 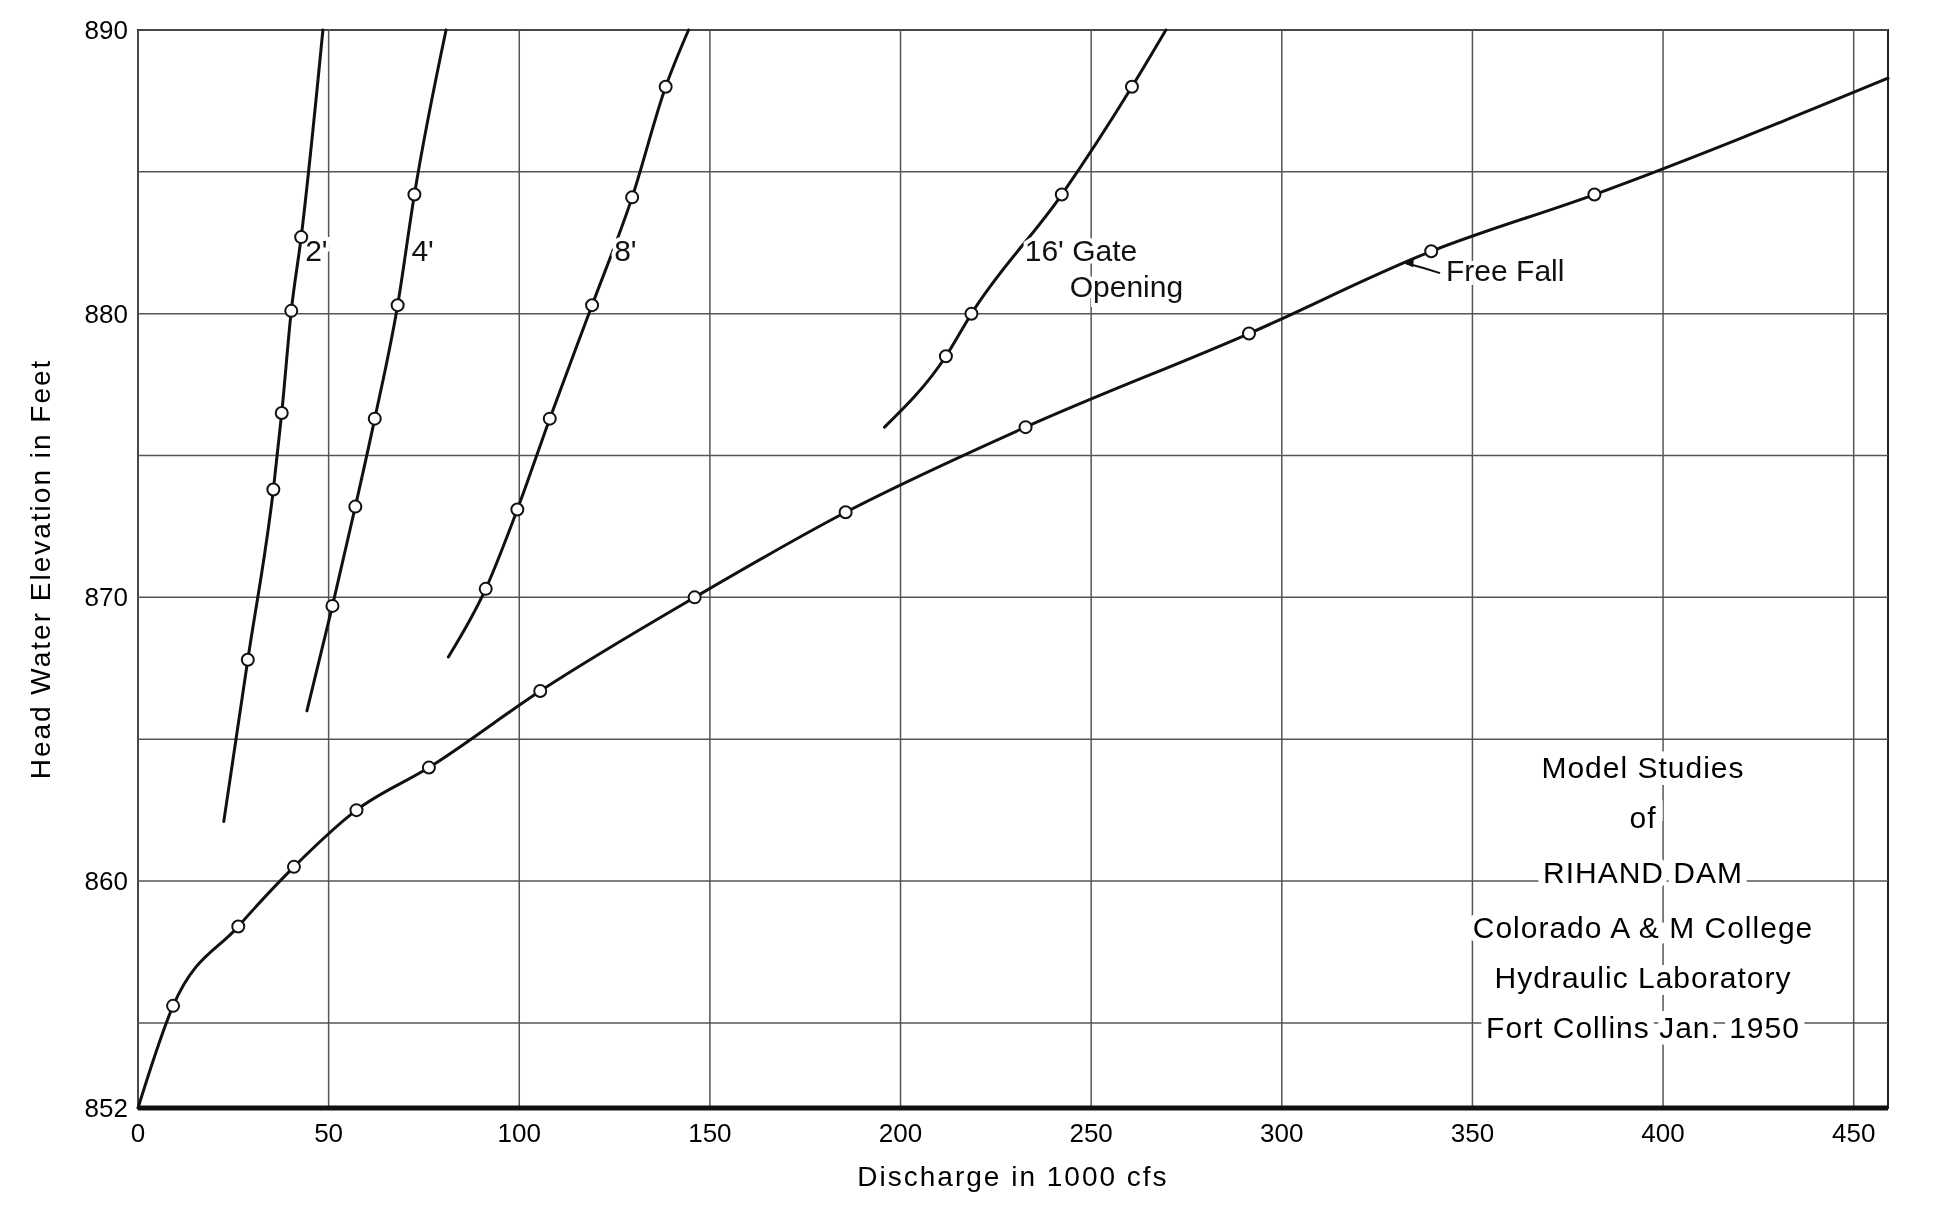 What do you see at coordinates (106, 30) in the screenshot?
I see `y-tick-label: 890` at bounding box center [106, 30].